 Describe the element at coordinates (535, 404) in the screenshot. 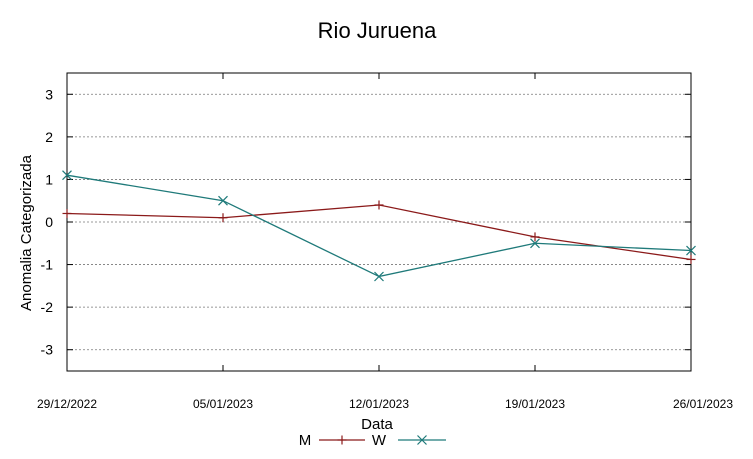

I see `x-tick-label: 19/01/2023` at that location.